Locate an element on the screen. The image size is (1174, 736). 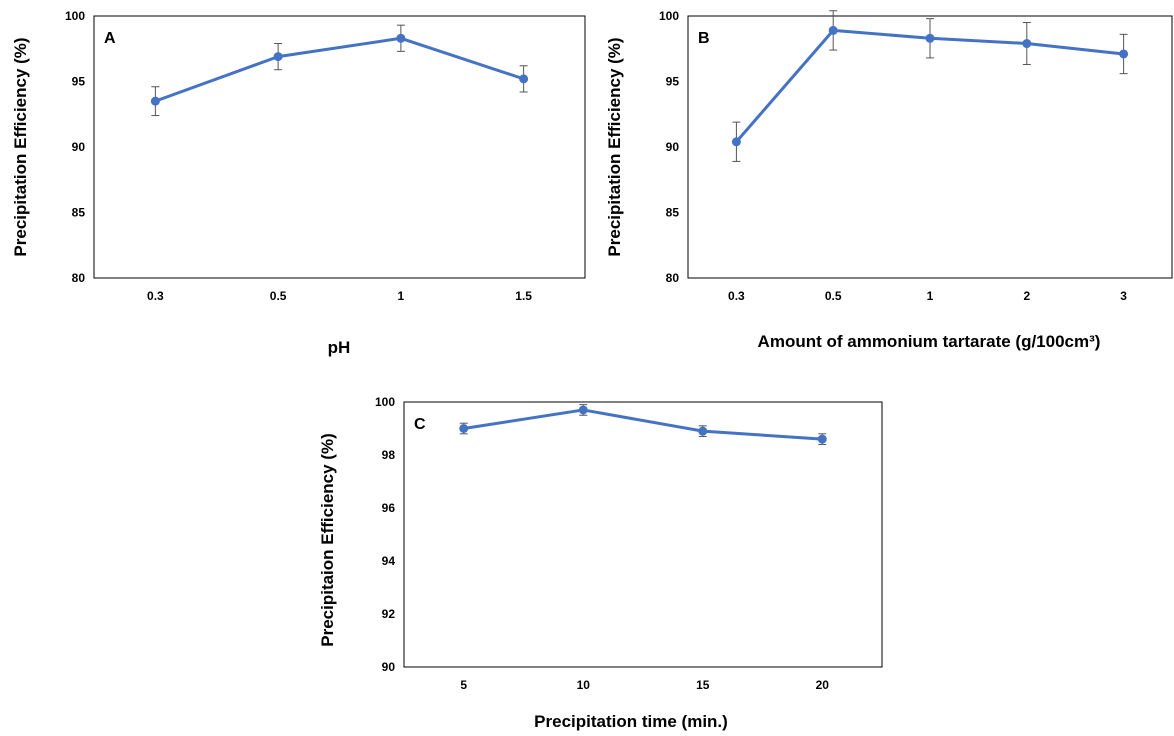
panel-label-a: A is located at coordinates (110, 38).